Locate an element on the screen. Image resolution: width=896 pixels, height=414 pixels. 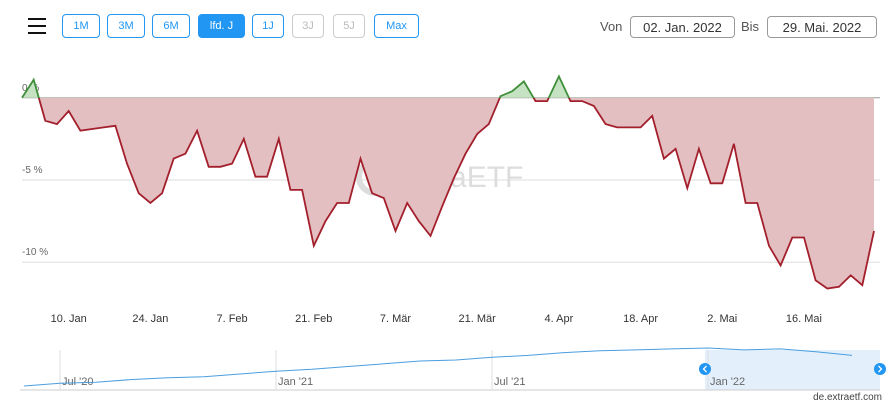
x-tick-label: 18. Apr is located at coordinates (640, 319).